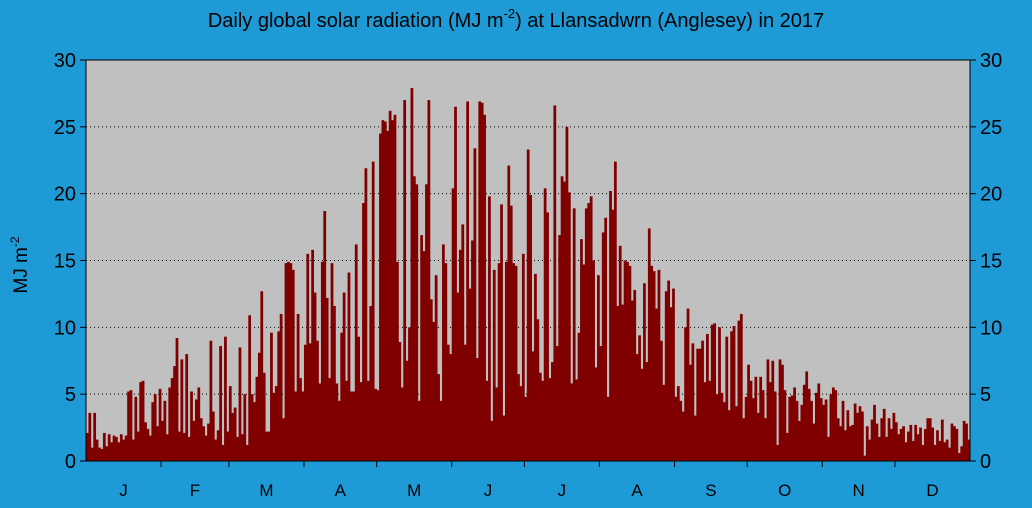 This screenshot has width=1032, height=508. Describe the element at coordinates (414, 490) in the screenshot. I see `month-label: M` at that location.